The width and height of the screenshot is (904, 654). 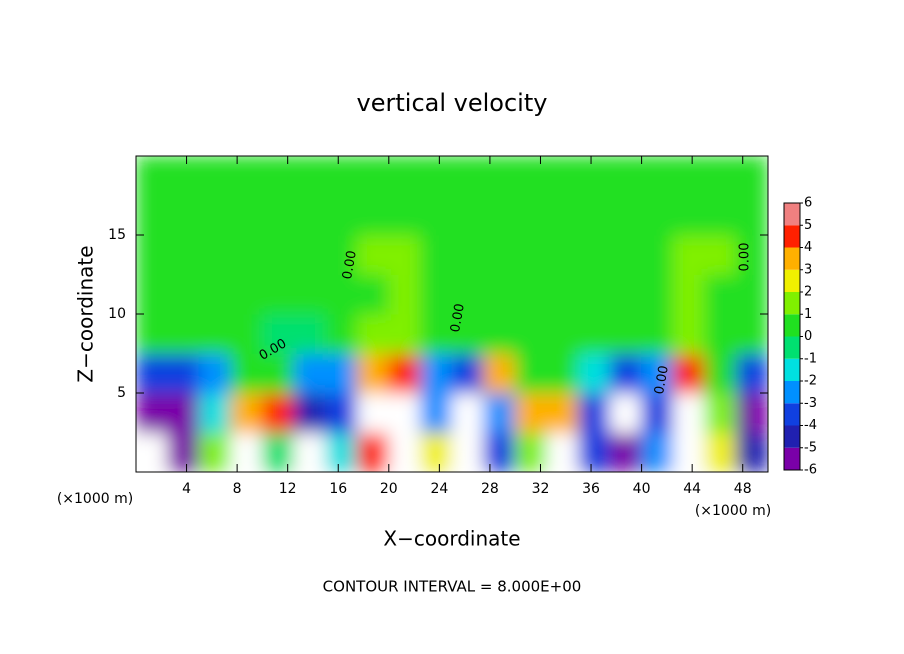 I want to click on x-tick-label: 28, so click(x=490, y=489).